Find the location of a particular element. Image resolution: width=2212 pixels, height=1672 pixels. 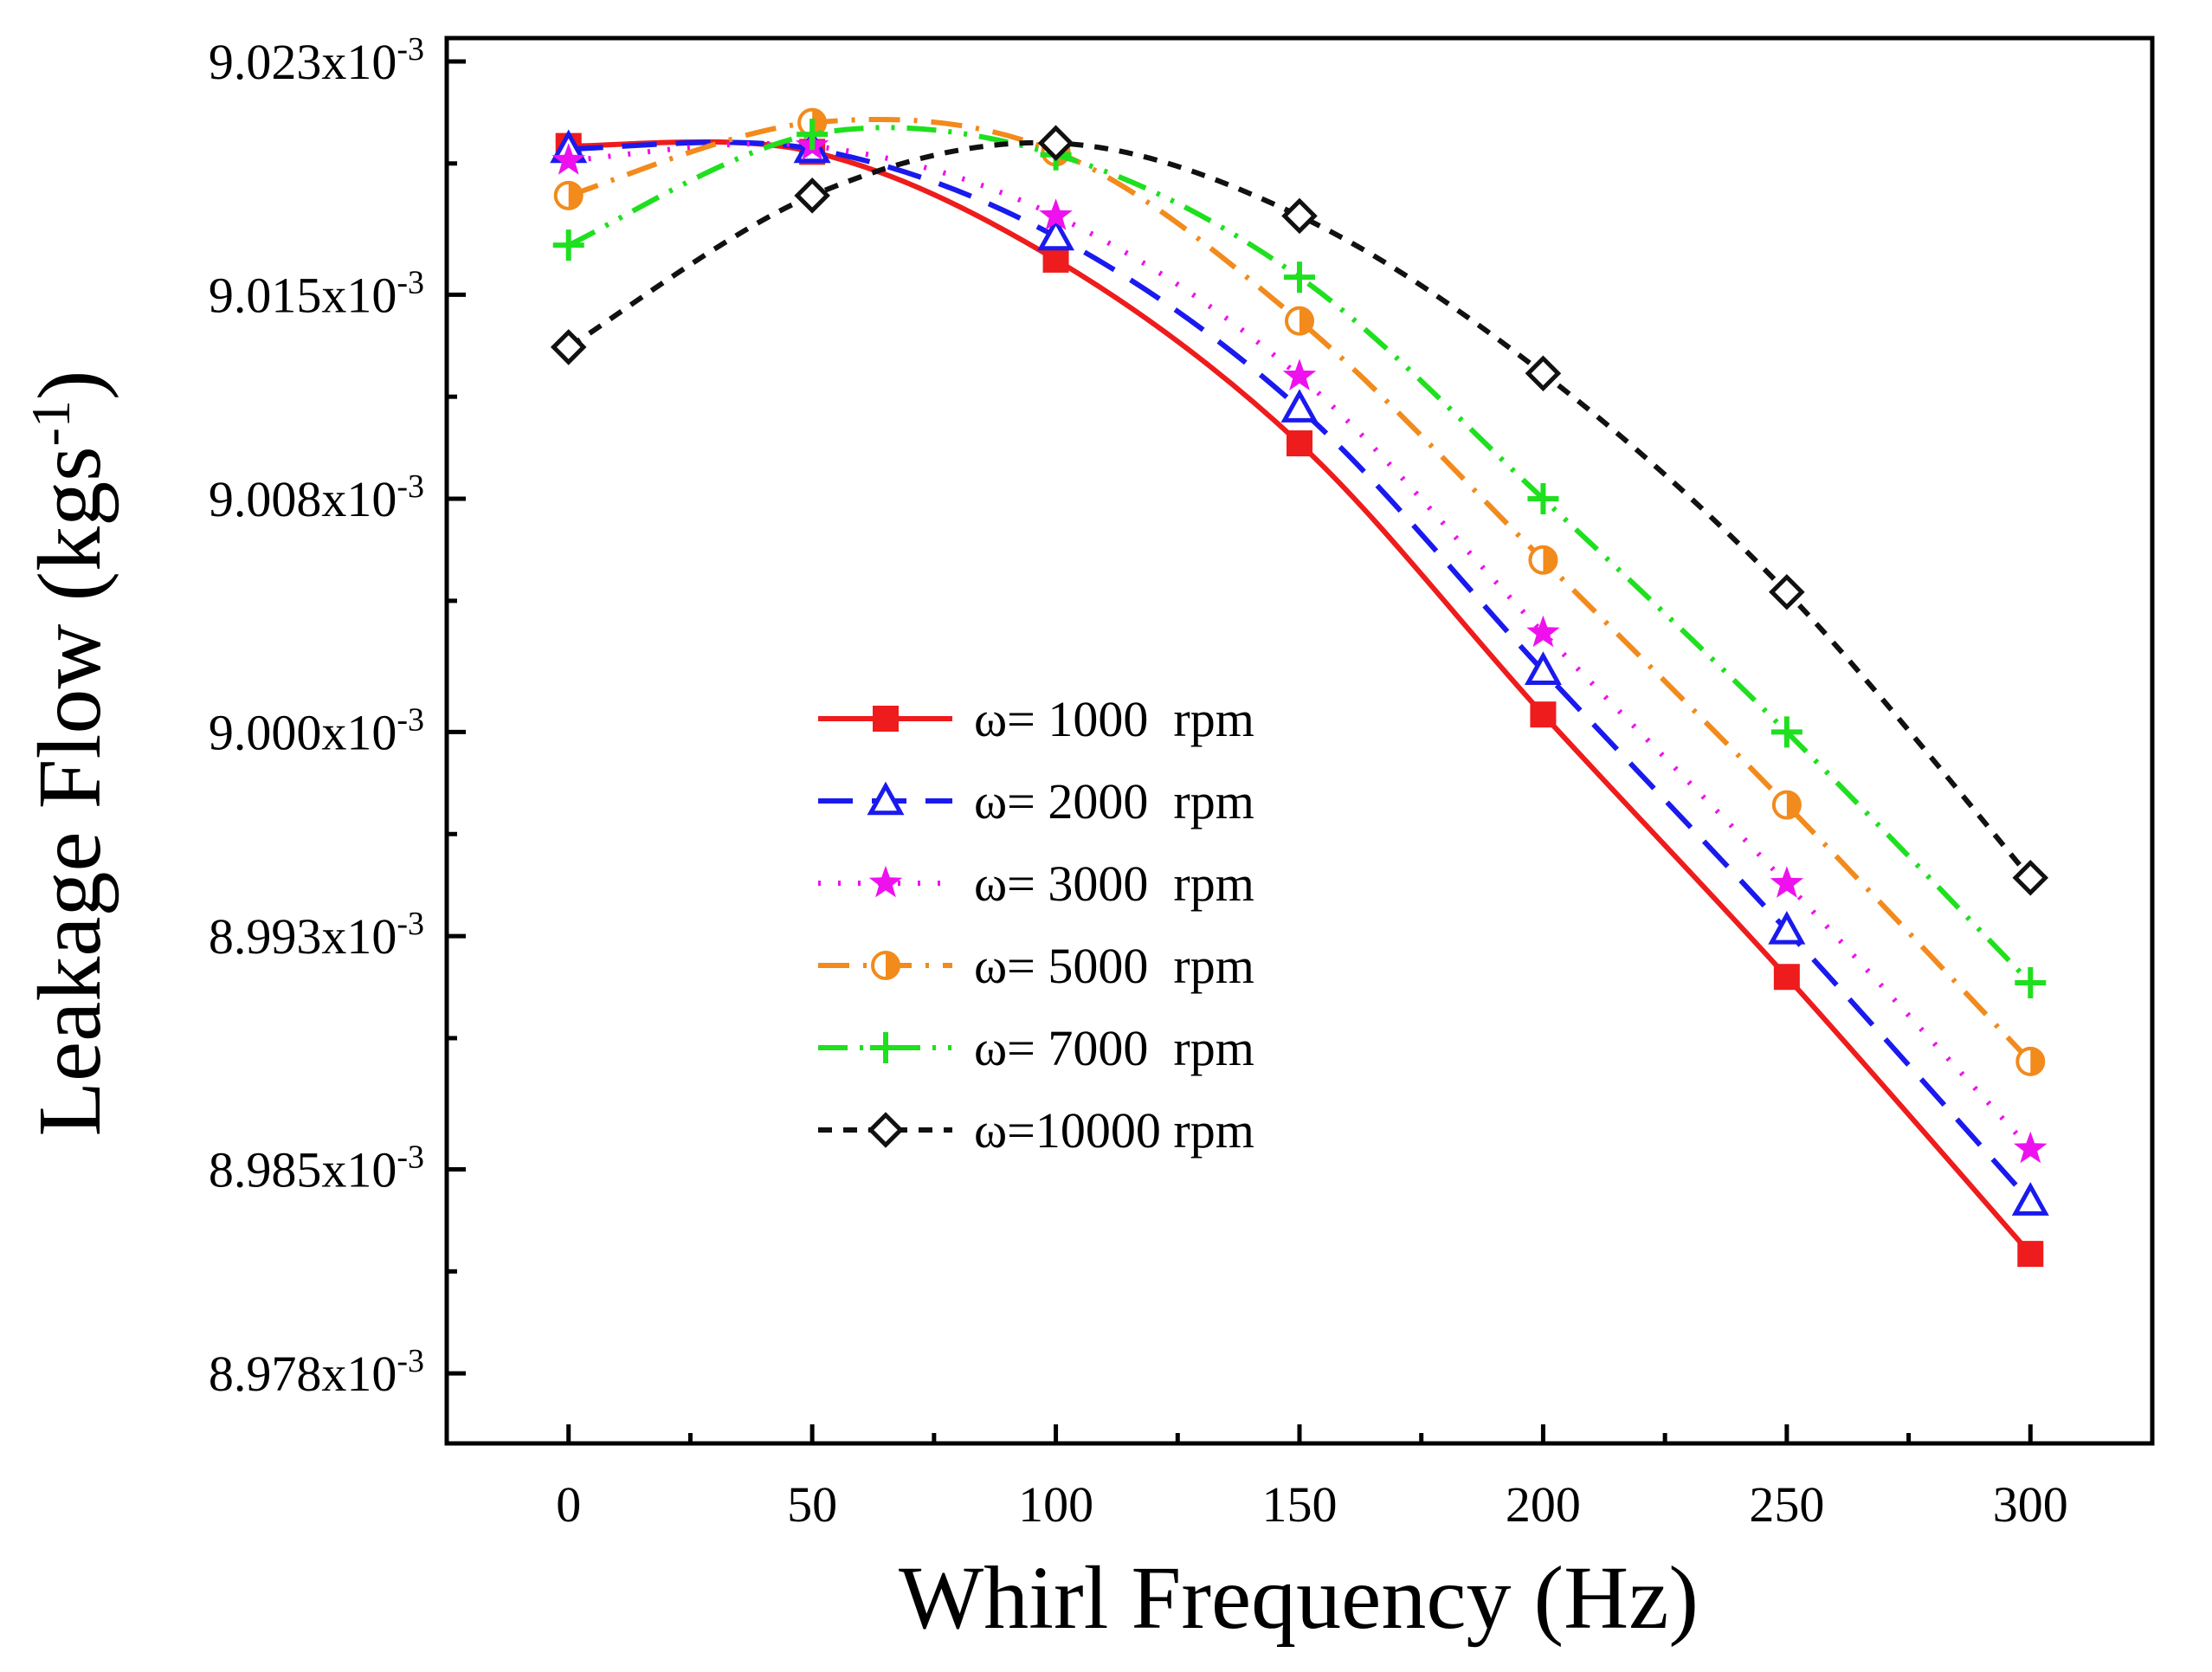

y-axis-title-sup: -1 is located at coordinates (50, 423).